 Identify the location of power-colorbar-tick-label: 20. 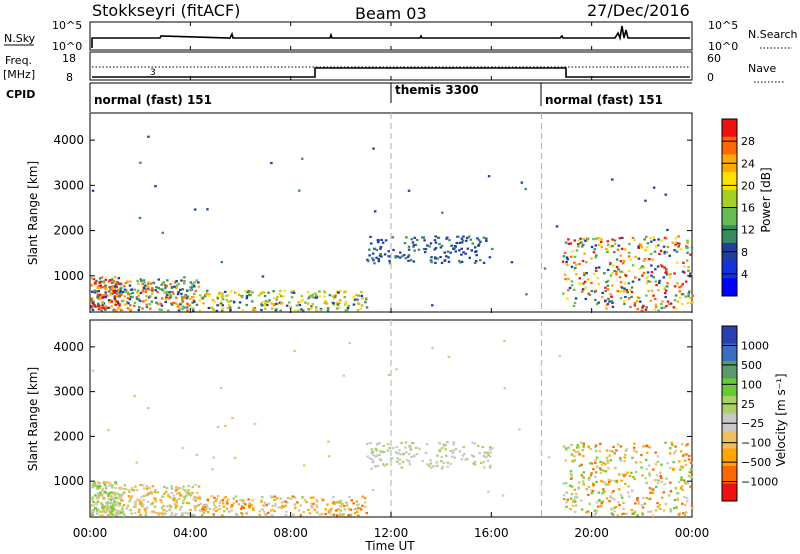
(748, 185).